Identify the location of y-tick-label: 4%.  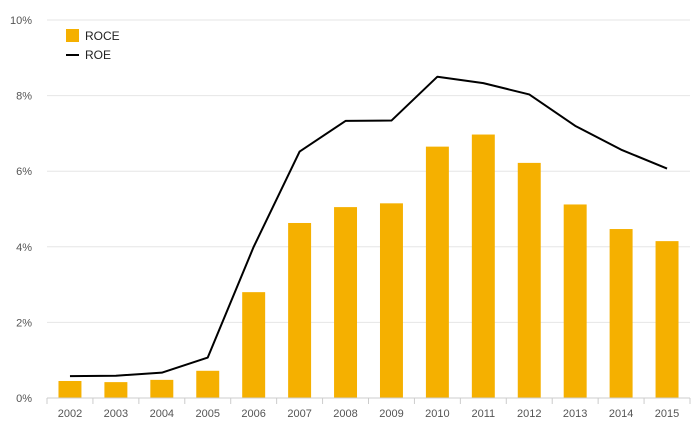
(24, 248).